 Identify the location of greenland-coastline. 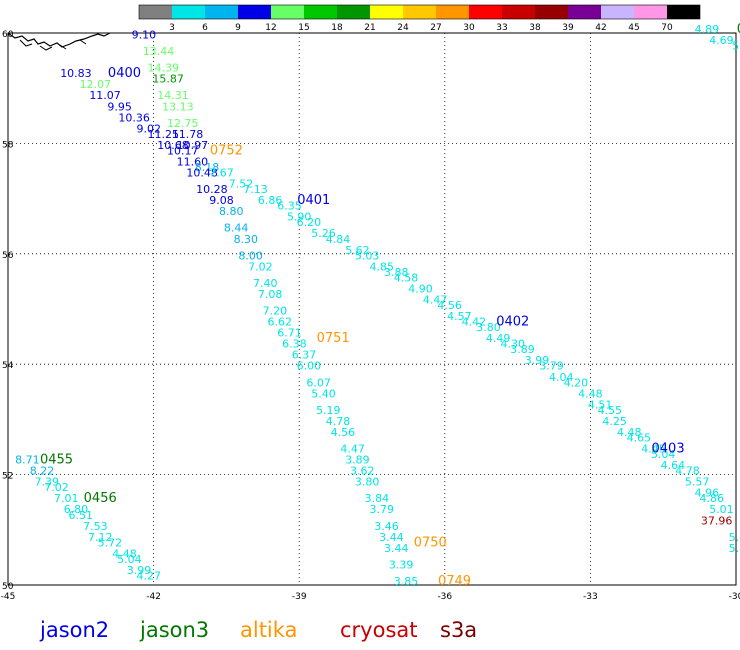
(59, 41).